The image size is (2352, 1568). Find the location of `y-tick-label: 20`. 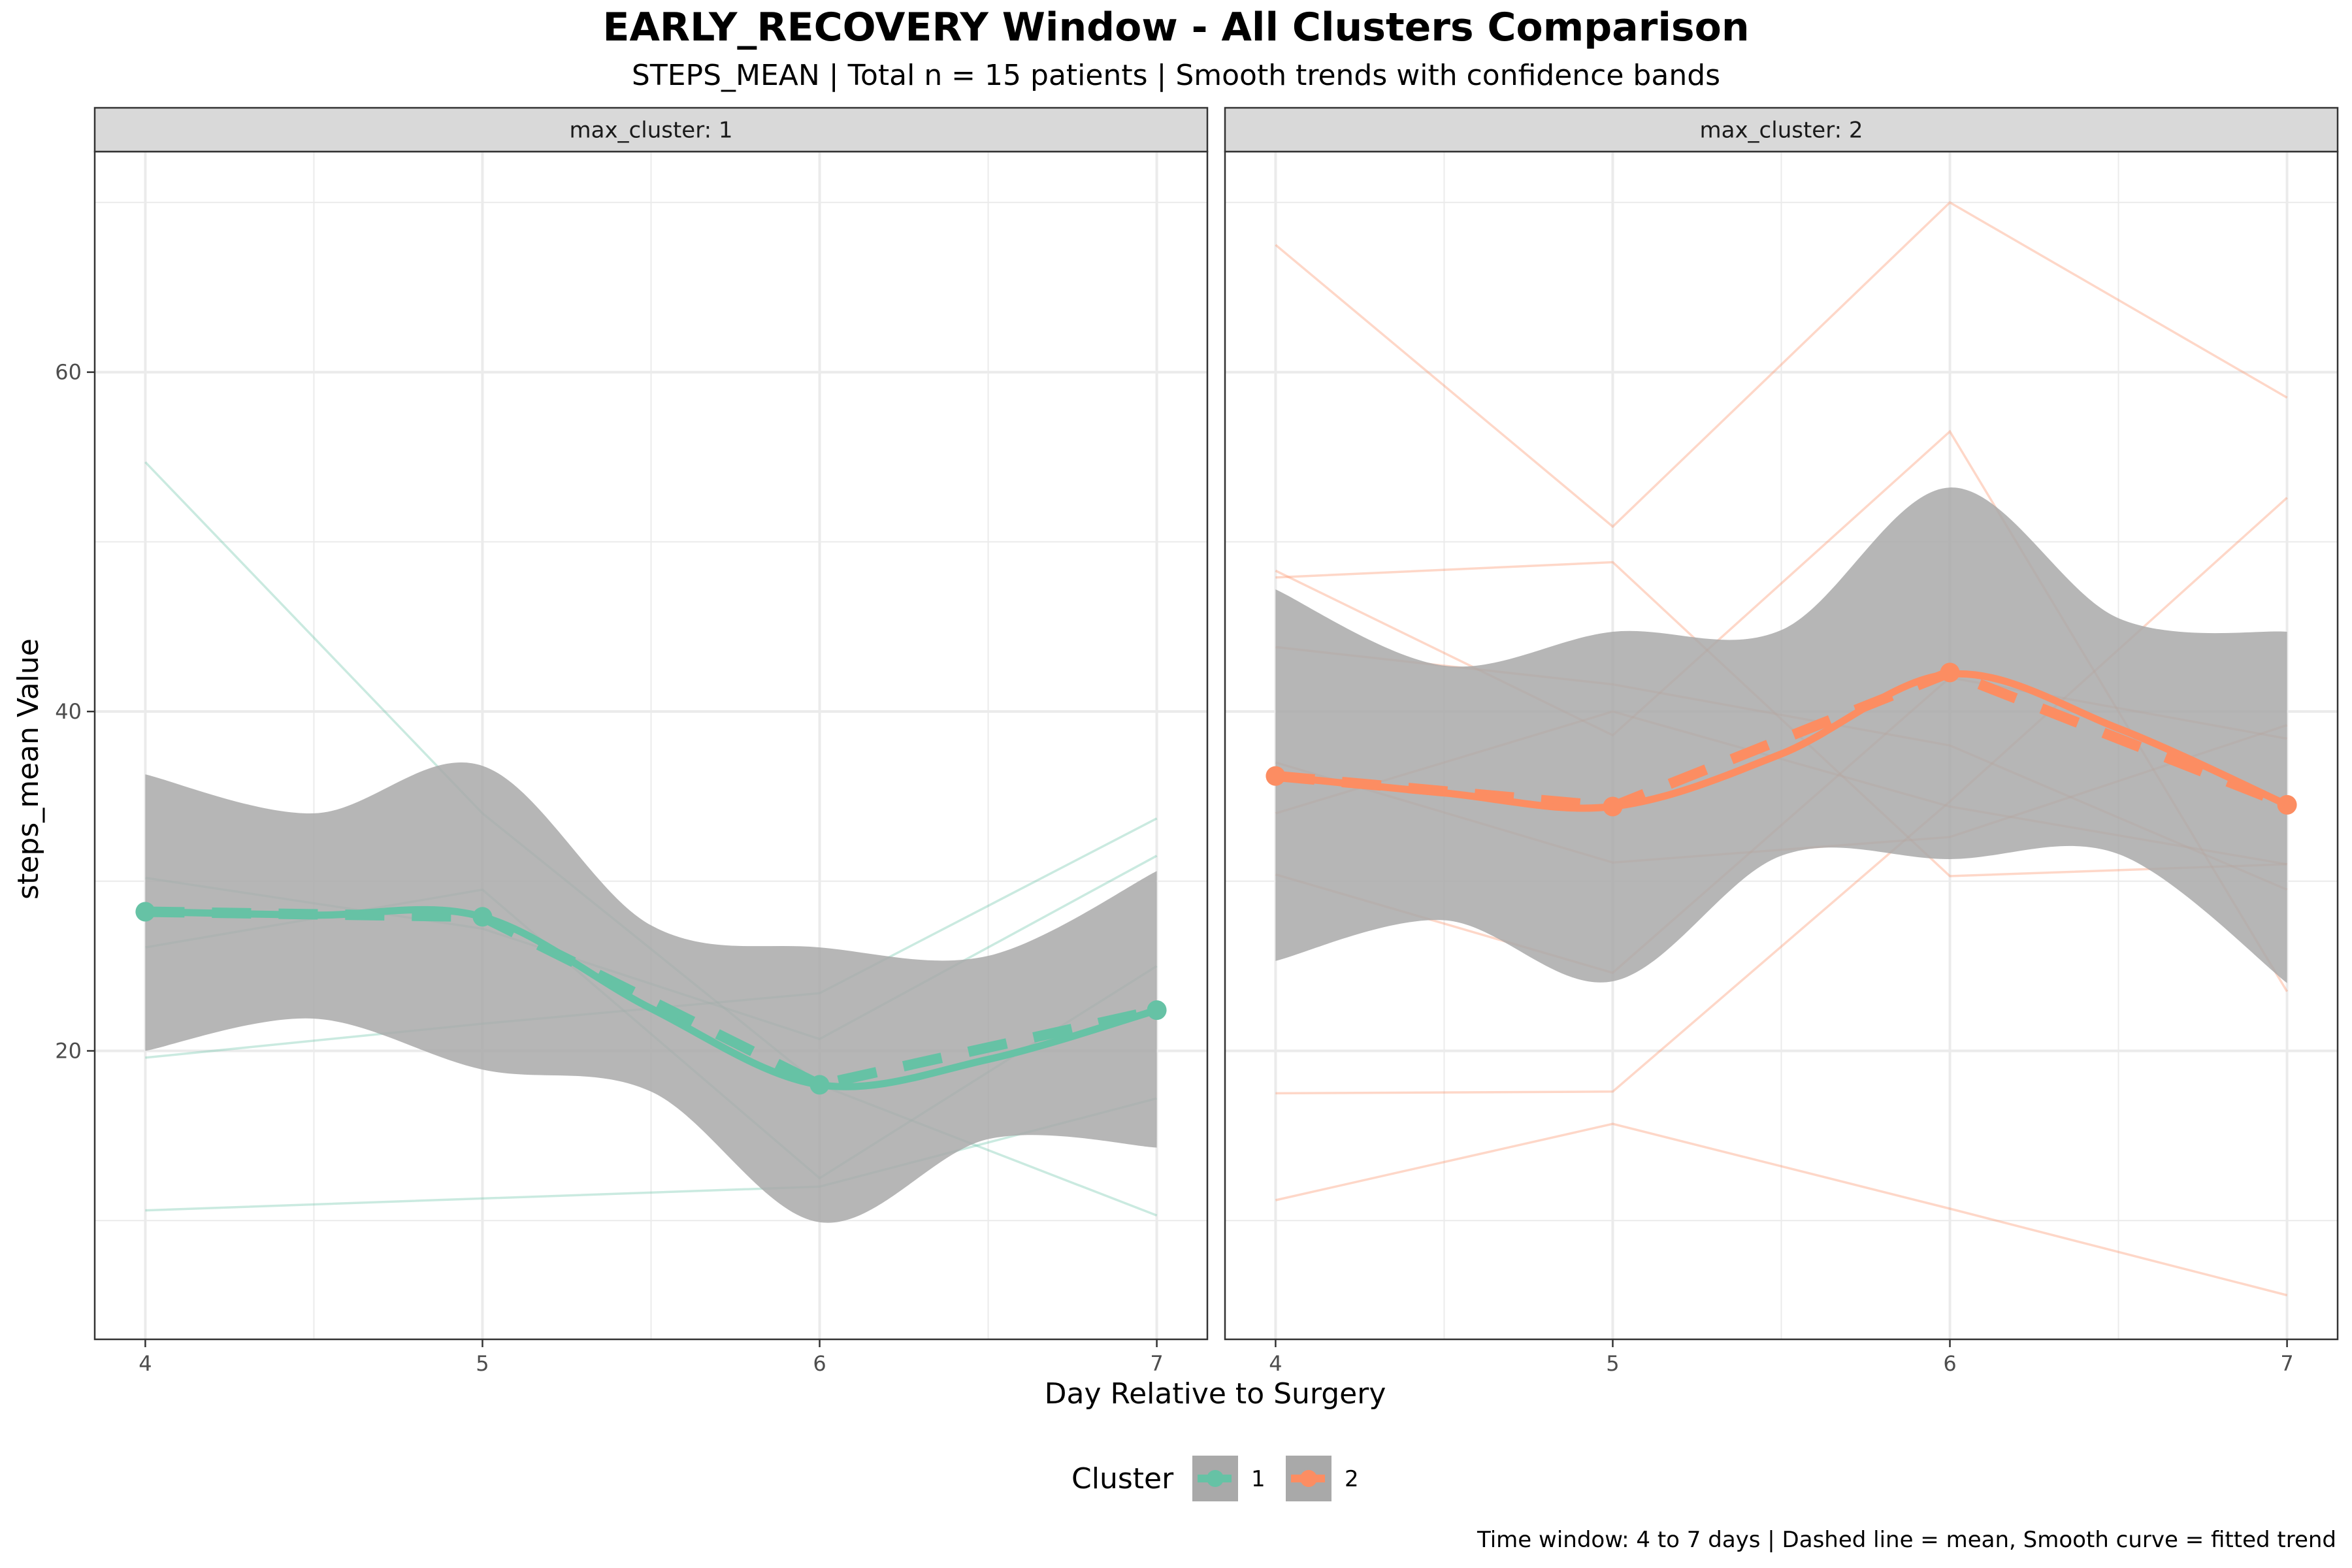

y-tick-label: 20 is located at coordinates (68, 1050).